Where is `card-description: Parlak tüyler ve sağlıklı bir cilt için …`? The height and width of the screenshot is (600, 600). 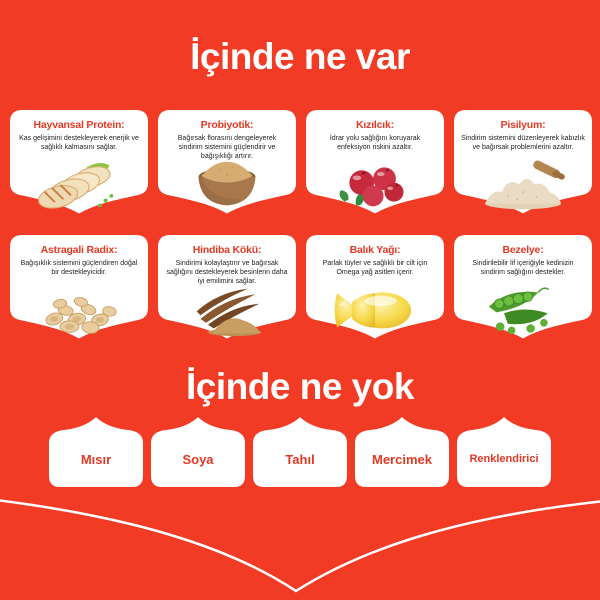 card-description: Parlak tüyler ve sağlıklı bir cilt için … is located at coordinates (375, 267).